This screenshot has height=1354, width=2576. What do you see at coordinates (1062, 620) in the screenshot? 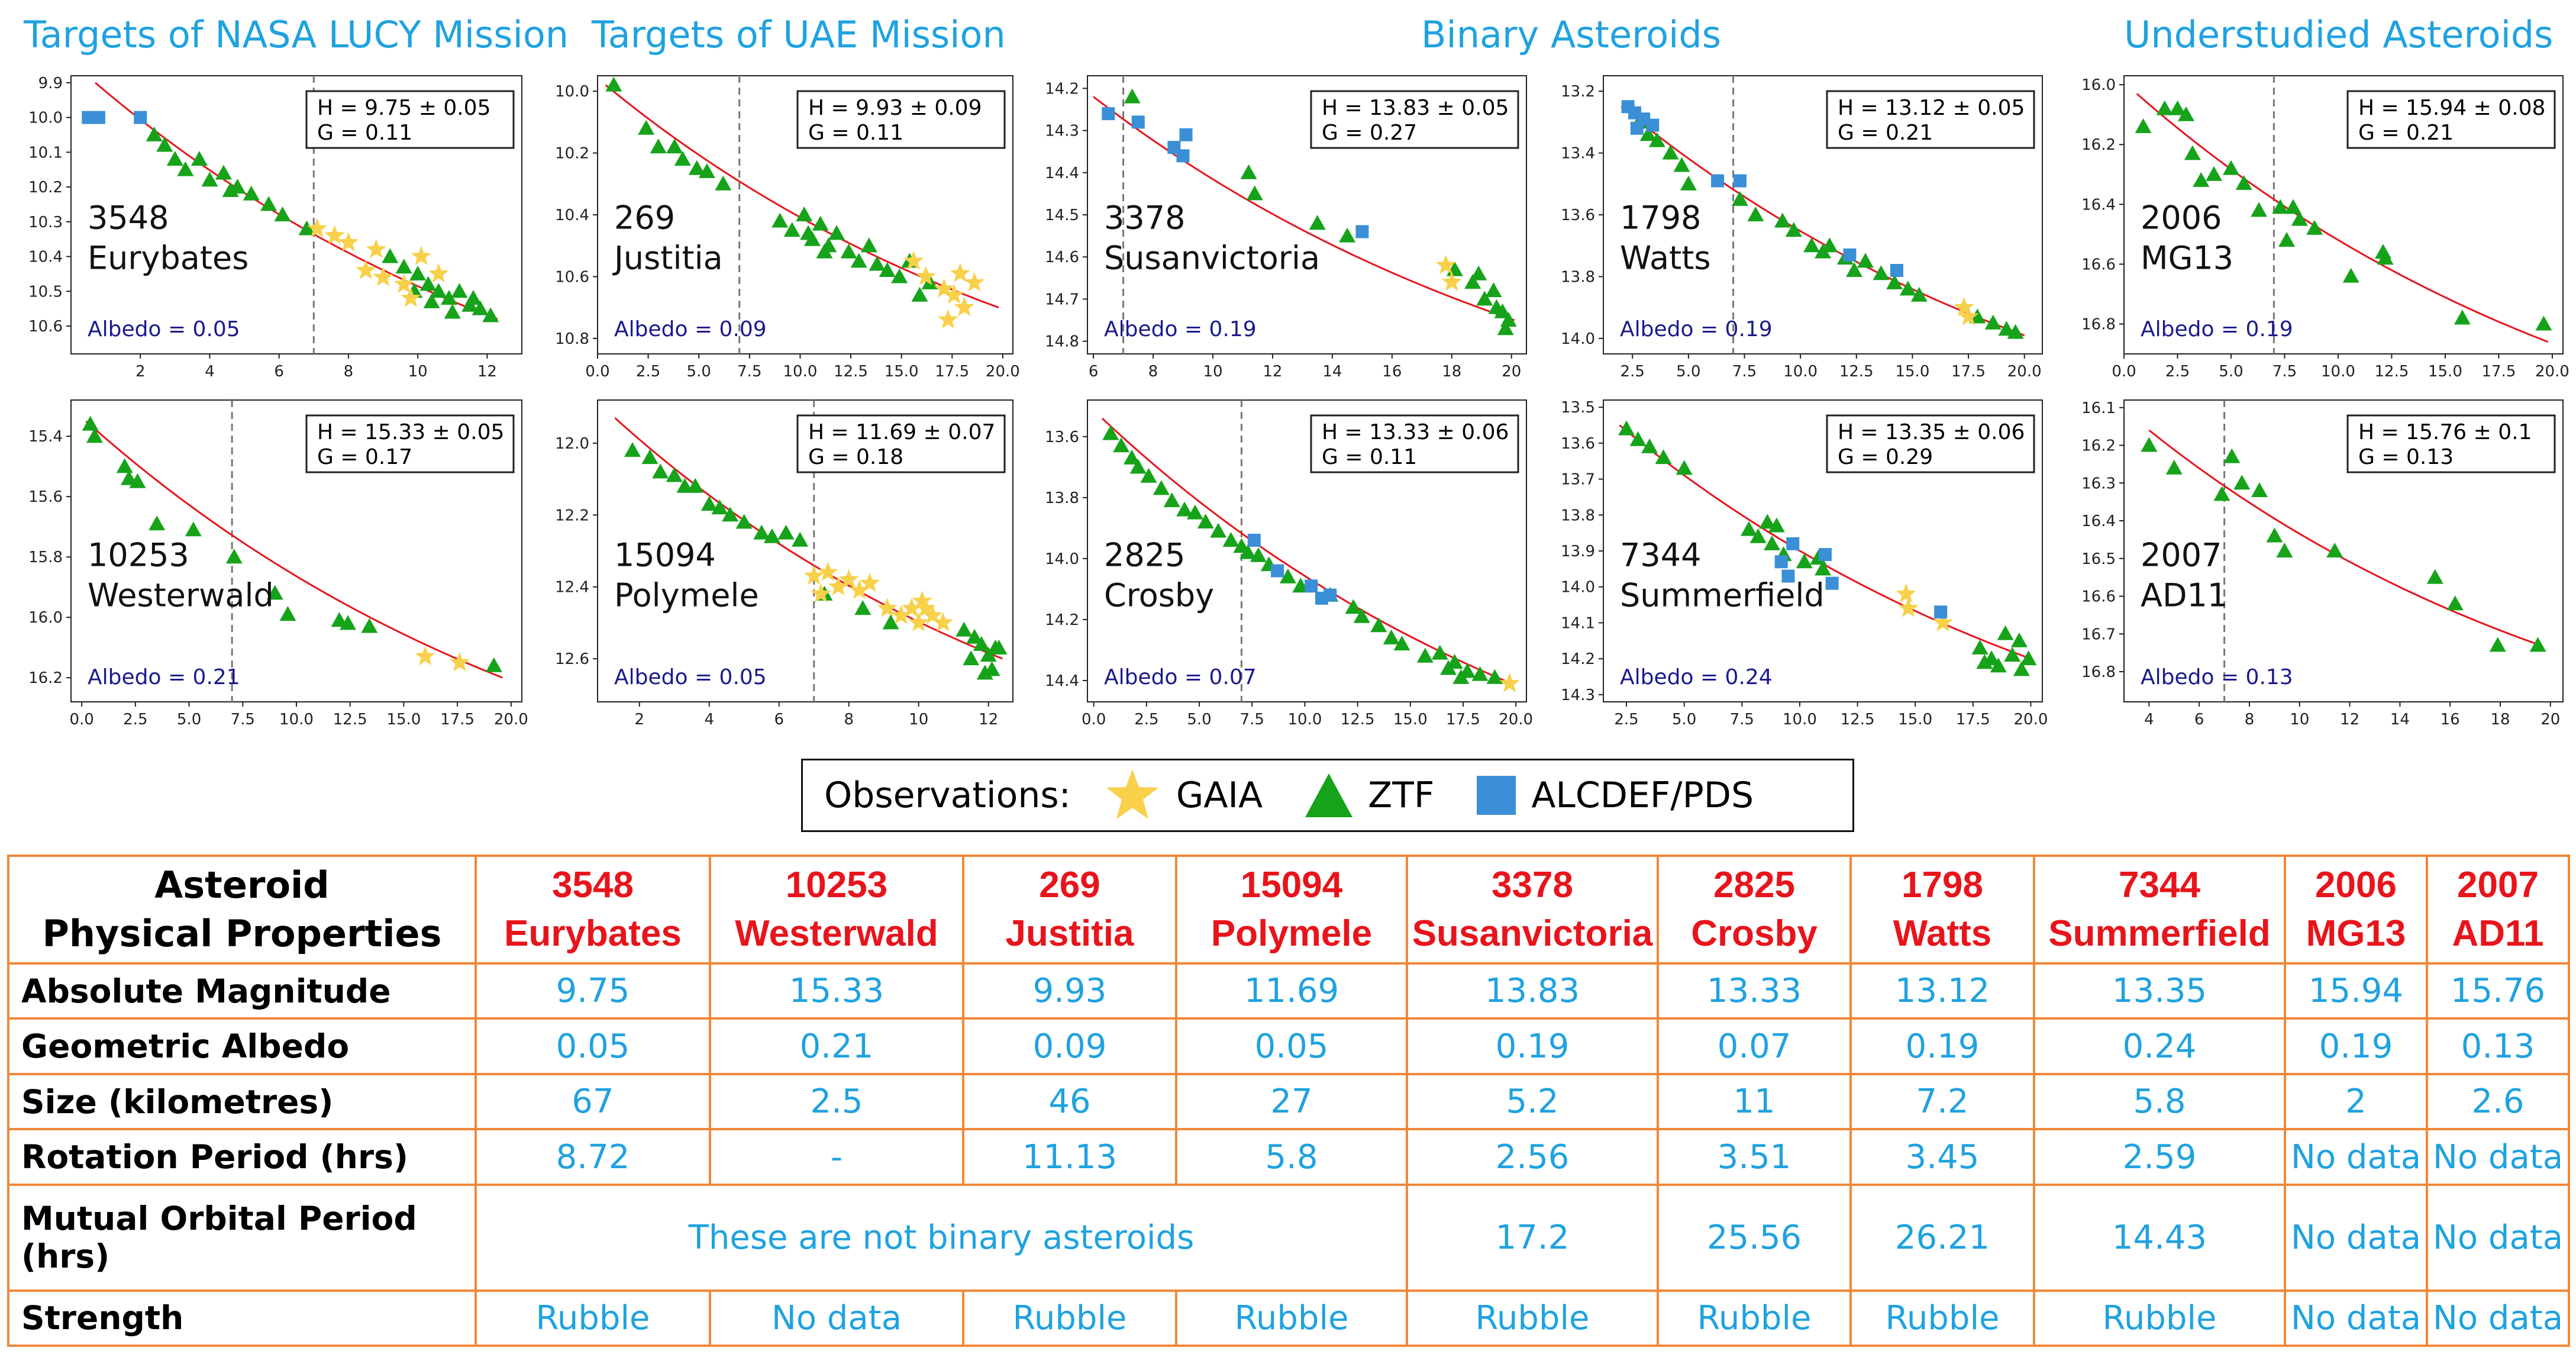
I see `y-tick-label: 14.2` at bounding box center [1062, 620].